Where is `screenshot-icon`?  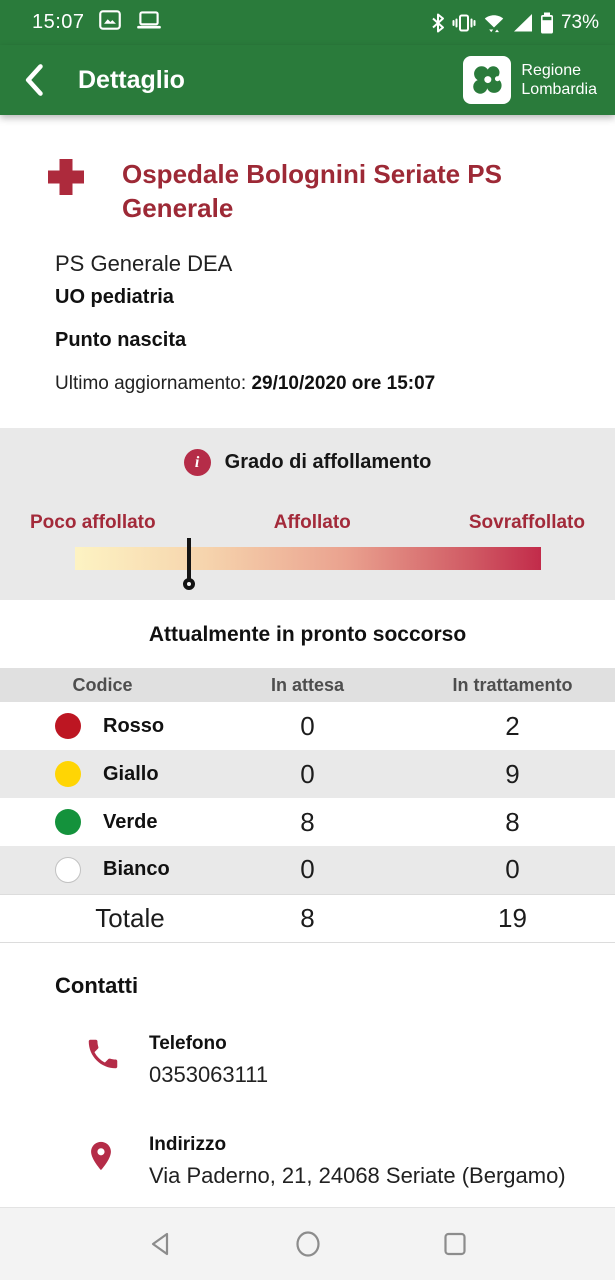
screenshot-icon is located at coordinates (110, 22).